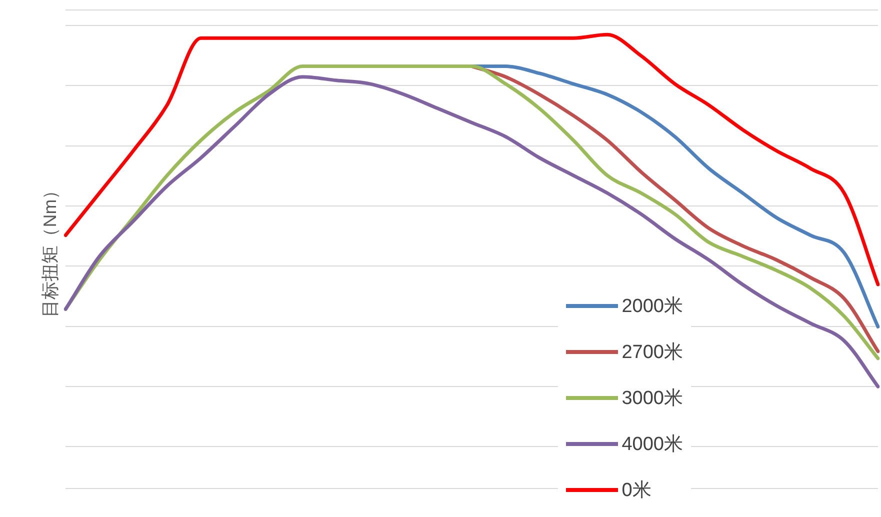 The image size is (881, 517). Describe the element at coordinates (652, 353) in the screenshot. I see `legend-label: 2700米` at that location.